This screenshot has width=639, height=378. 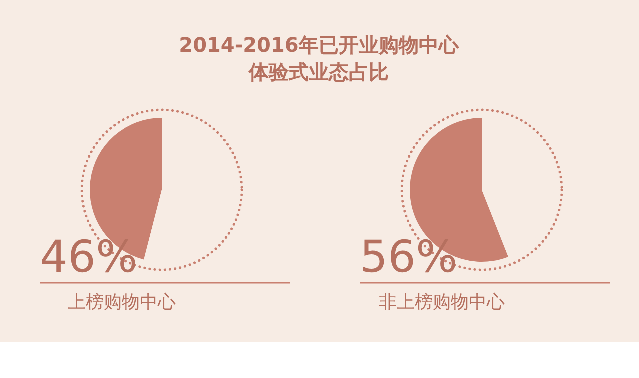 What do you see at coordinates (442, 302) in the screenshot?
I see `text: 非上榜购物中心` at bounding box center [442, 302].